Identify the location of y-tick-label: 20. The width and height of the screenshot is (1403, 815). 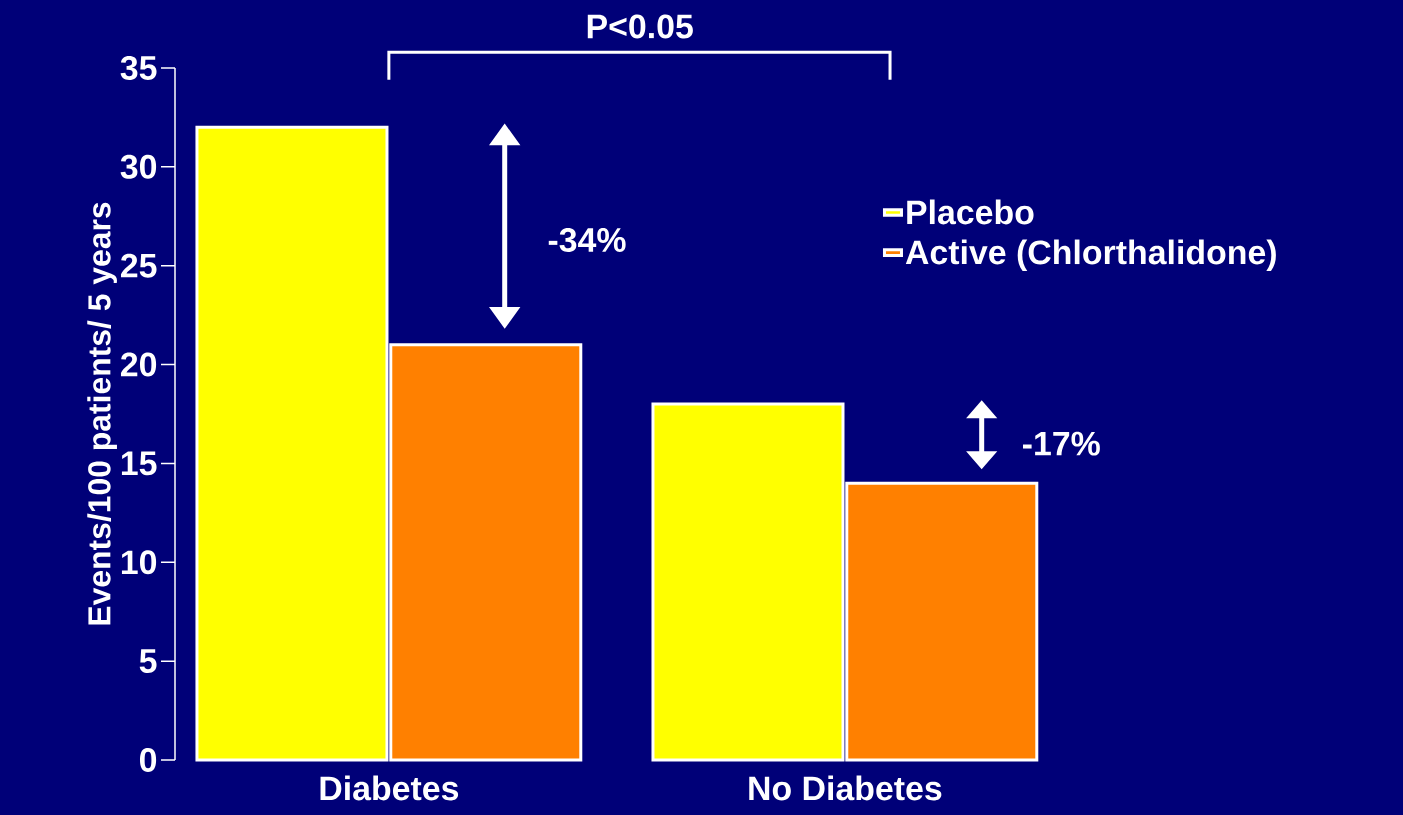
(138, 364).